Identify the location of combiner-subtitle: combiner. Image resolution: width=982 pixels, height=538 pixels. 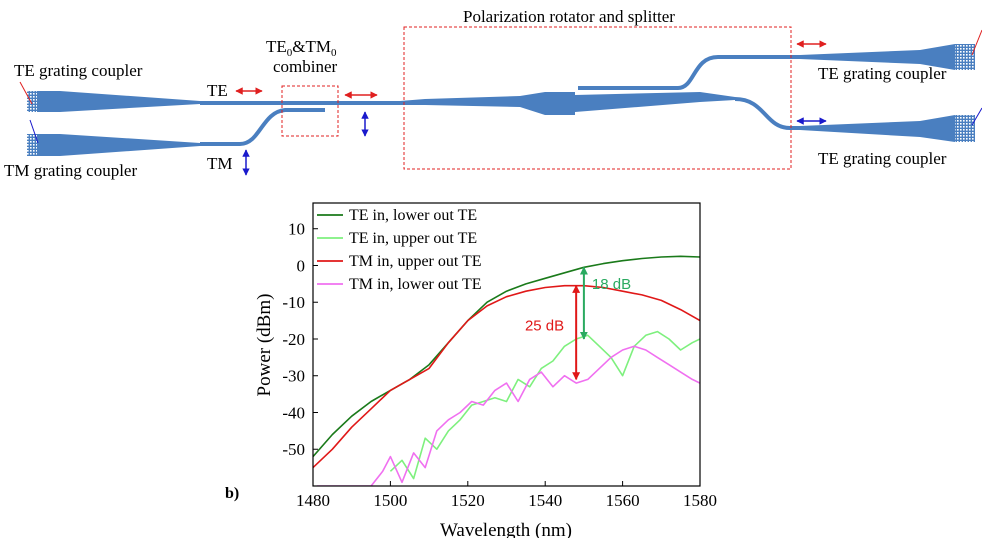
(305, 66).